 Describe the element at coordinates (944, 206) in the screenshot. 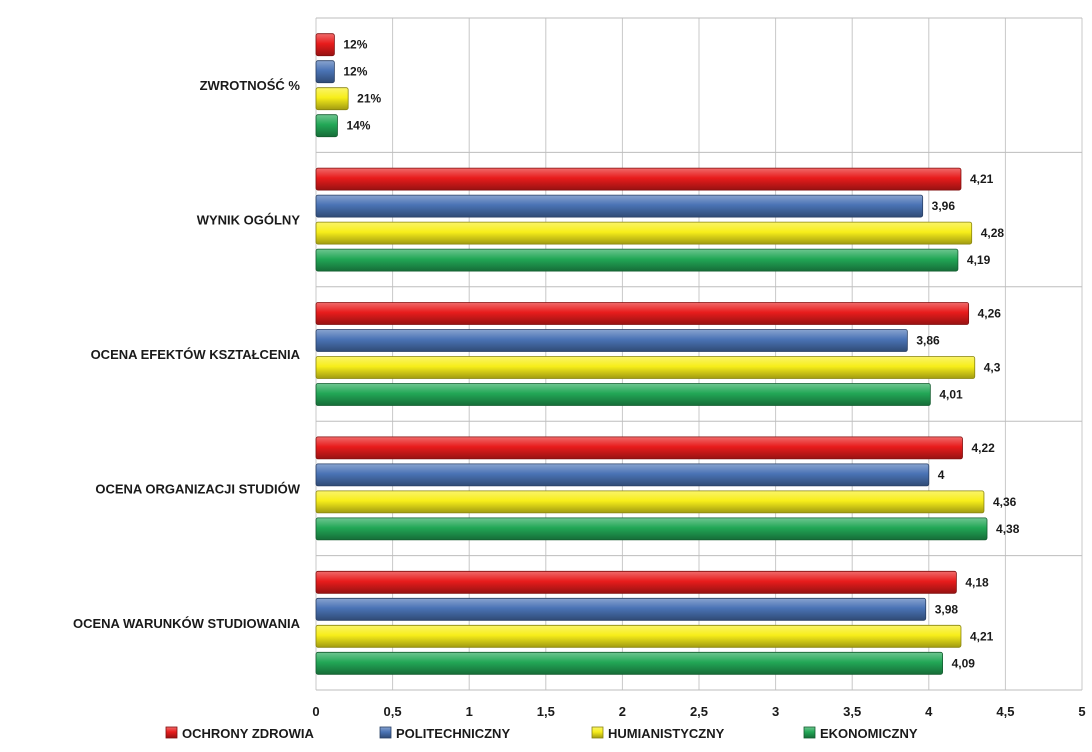

I see `data-label: 3,96` at that location.